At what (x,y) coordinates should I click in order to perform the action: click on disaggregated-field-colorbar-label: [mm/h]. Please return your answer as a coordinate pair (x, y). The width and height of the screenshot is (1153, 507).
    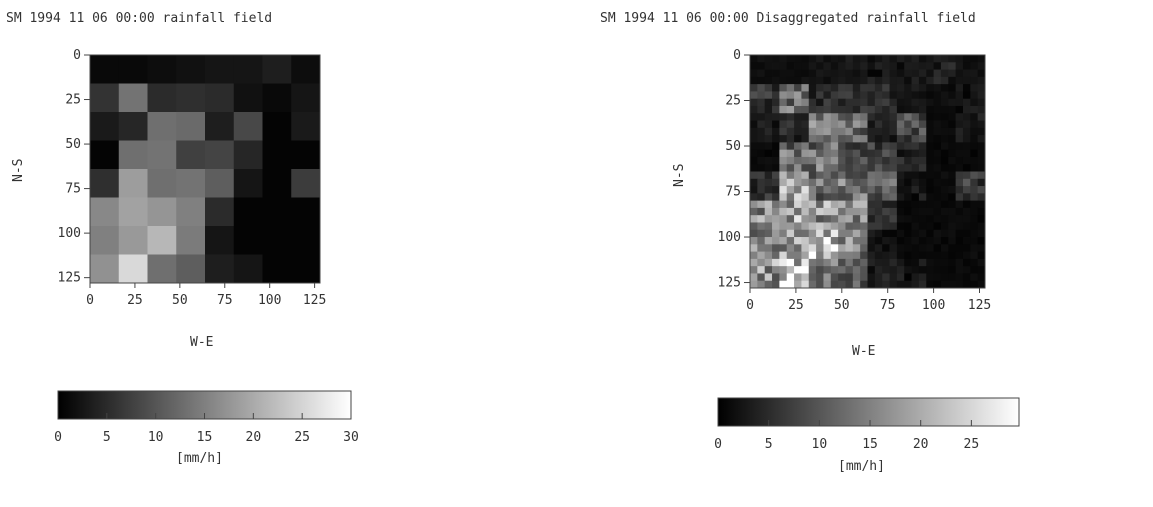
    Looking at the image, I should click on (861, 466).